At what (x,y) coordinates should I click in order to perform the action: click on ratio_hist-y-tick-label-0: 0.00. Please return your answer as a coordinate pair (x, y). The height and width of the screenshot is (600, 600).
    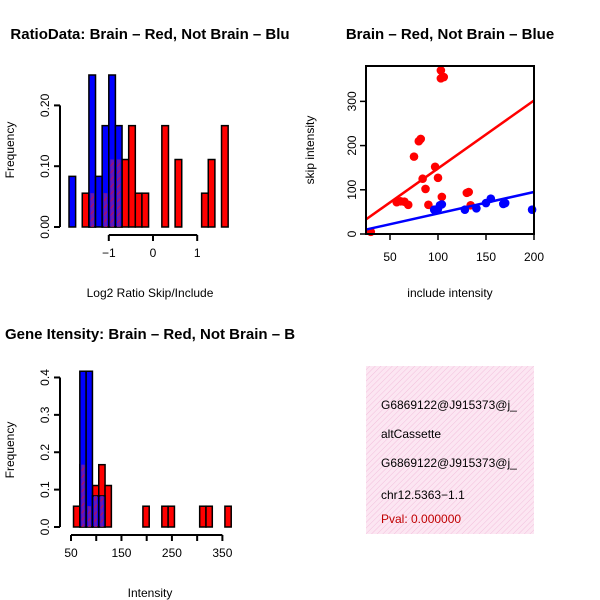
    Looking at the image, I should click on (45, 227).